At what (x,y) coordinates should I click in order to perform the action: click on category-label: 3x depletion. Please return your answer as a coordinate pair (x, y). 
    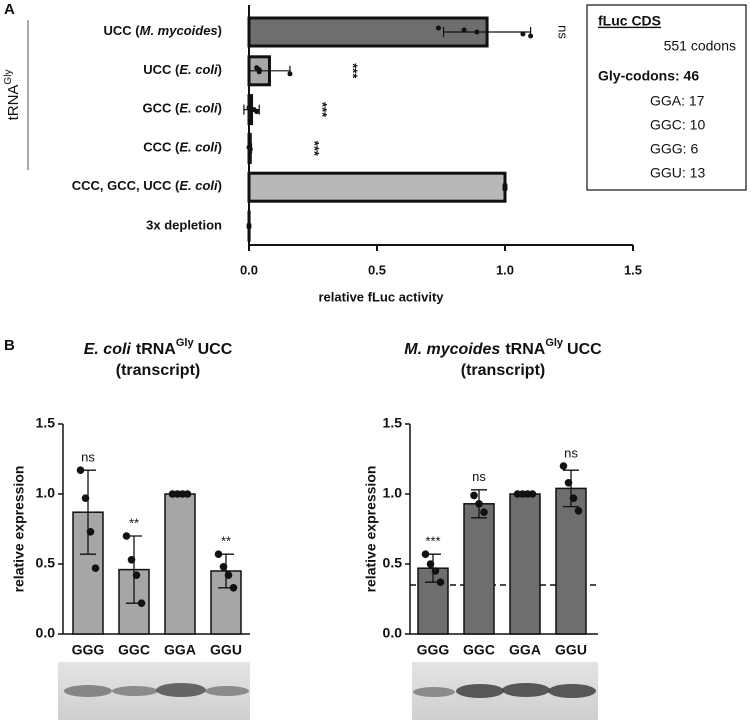
    Looking at the image, I should click on (184, 224).